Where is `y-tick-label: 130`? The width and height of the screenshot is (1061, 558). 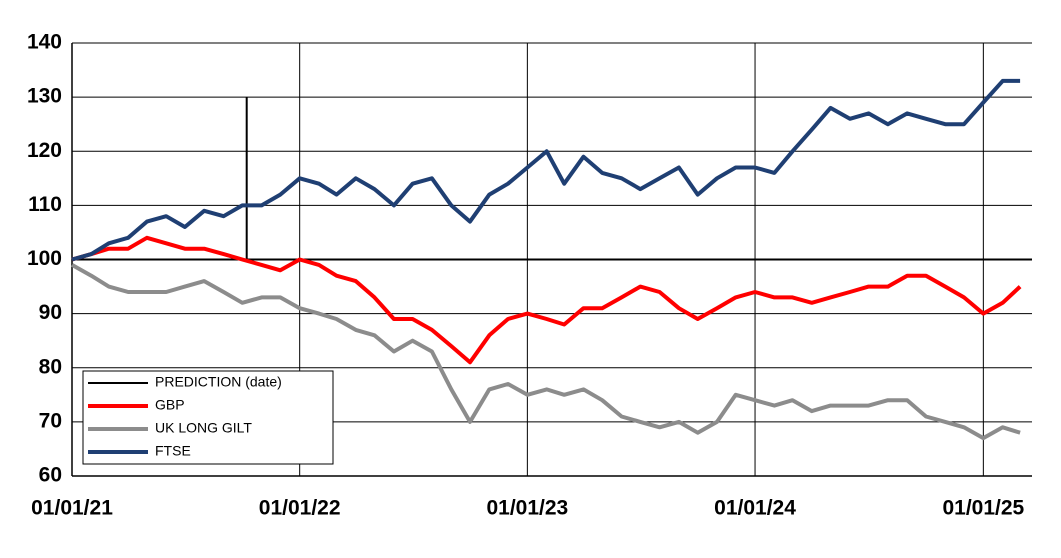
y-tick-label: 130 is located at coordinates (44, 96).